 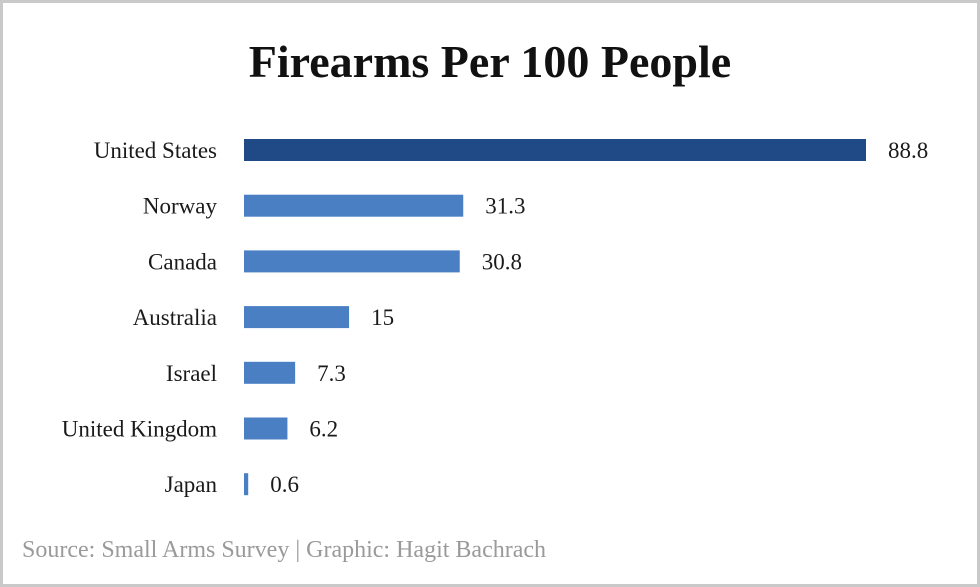 What do you see at coordinates (180, 206) in the screenshot?
I see `category-label: Norway` at bounding box center [180, 206].